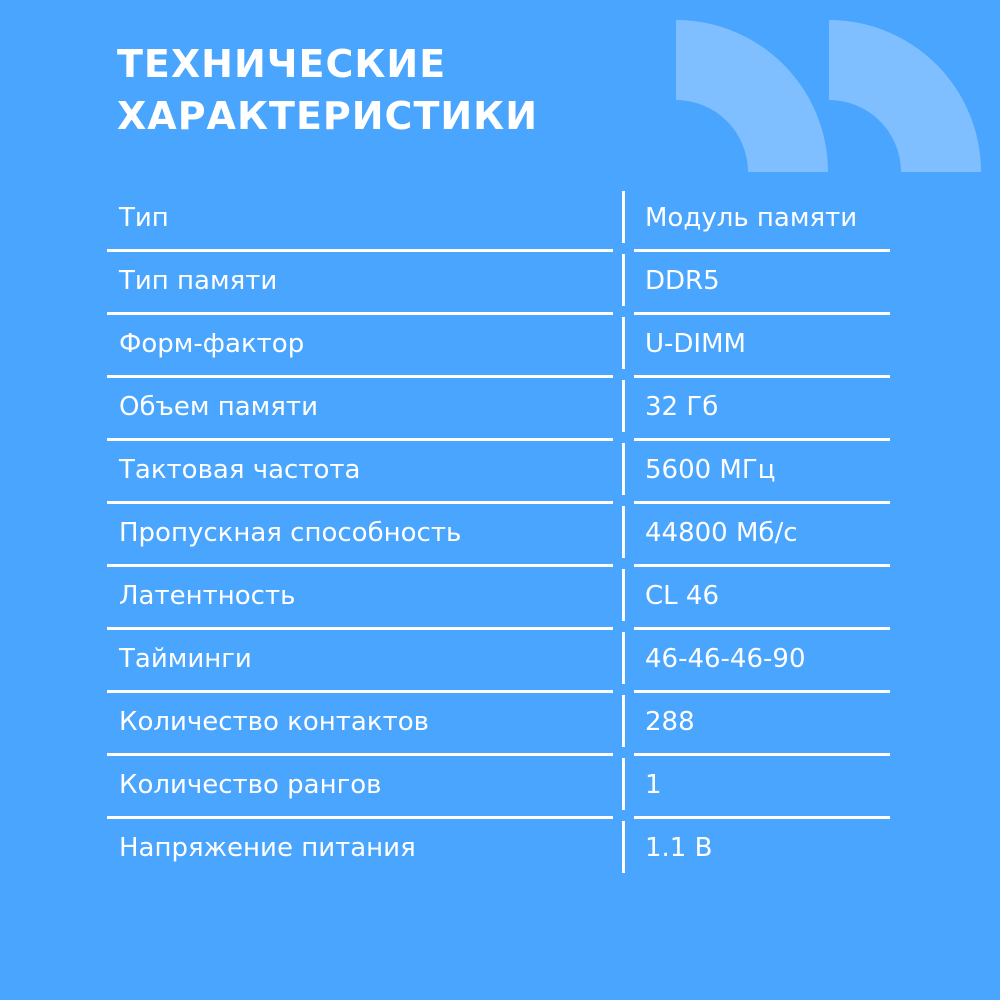 This screenshot has height=1000, width=1000. I want to click on spec-label: Тактовая частота, so click(240, 470).